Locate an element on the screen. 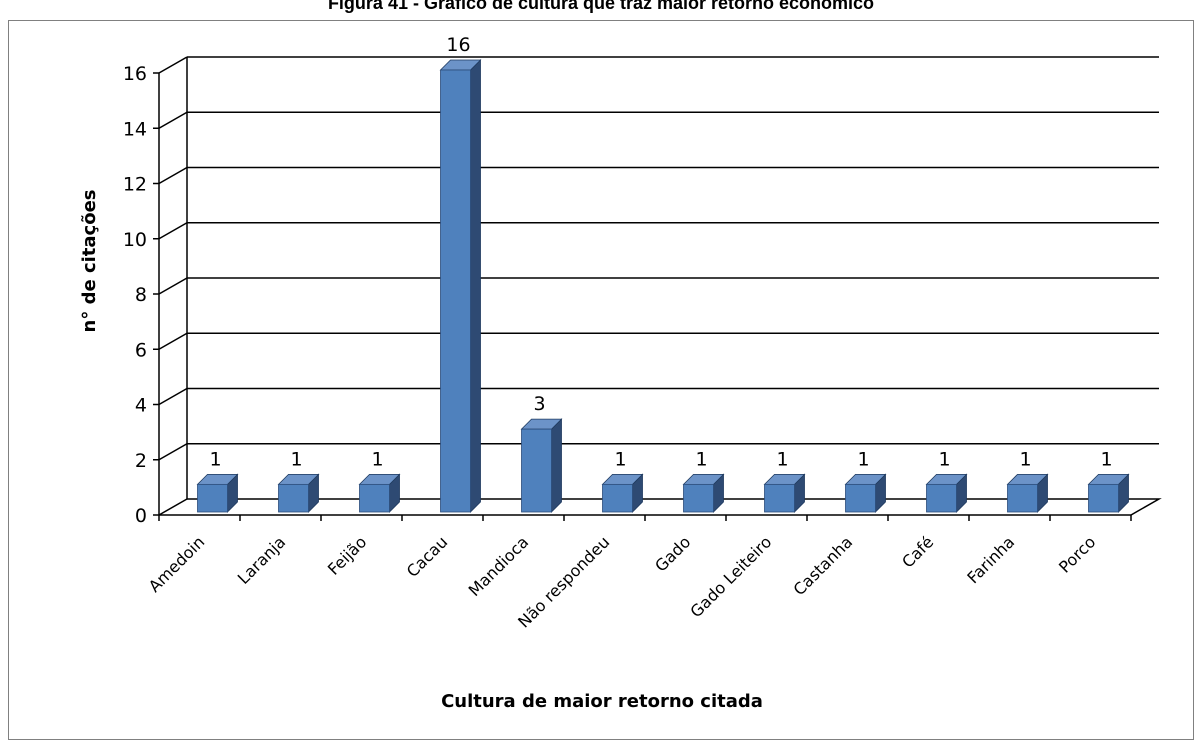 This screenshot has height=747, width=1202. category-label: Castanha is located at coordinates (823, 565).